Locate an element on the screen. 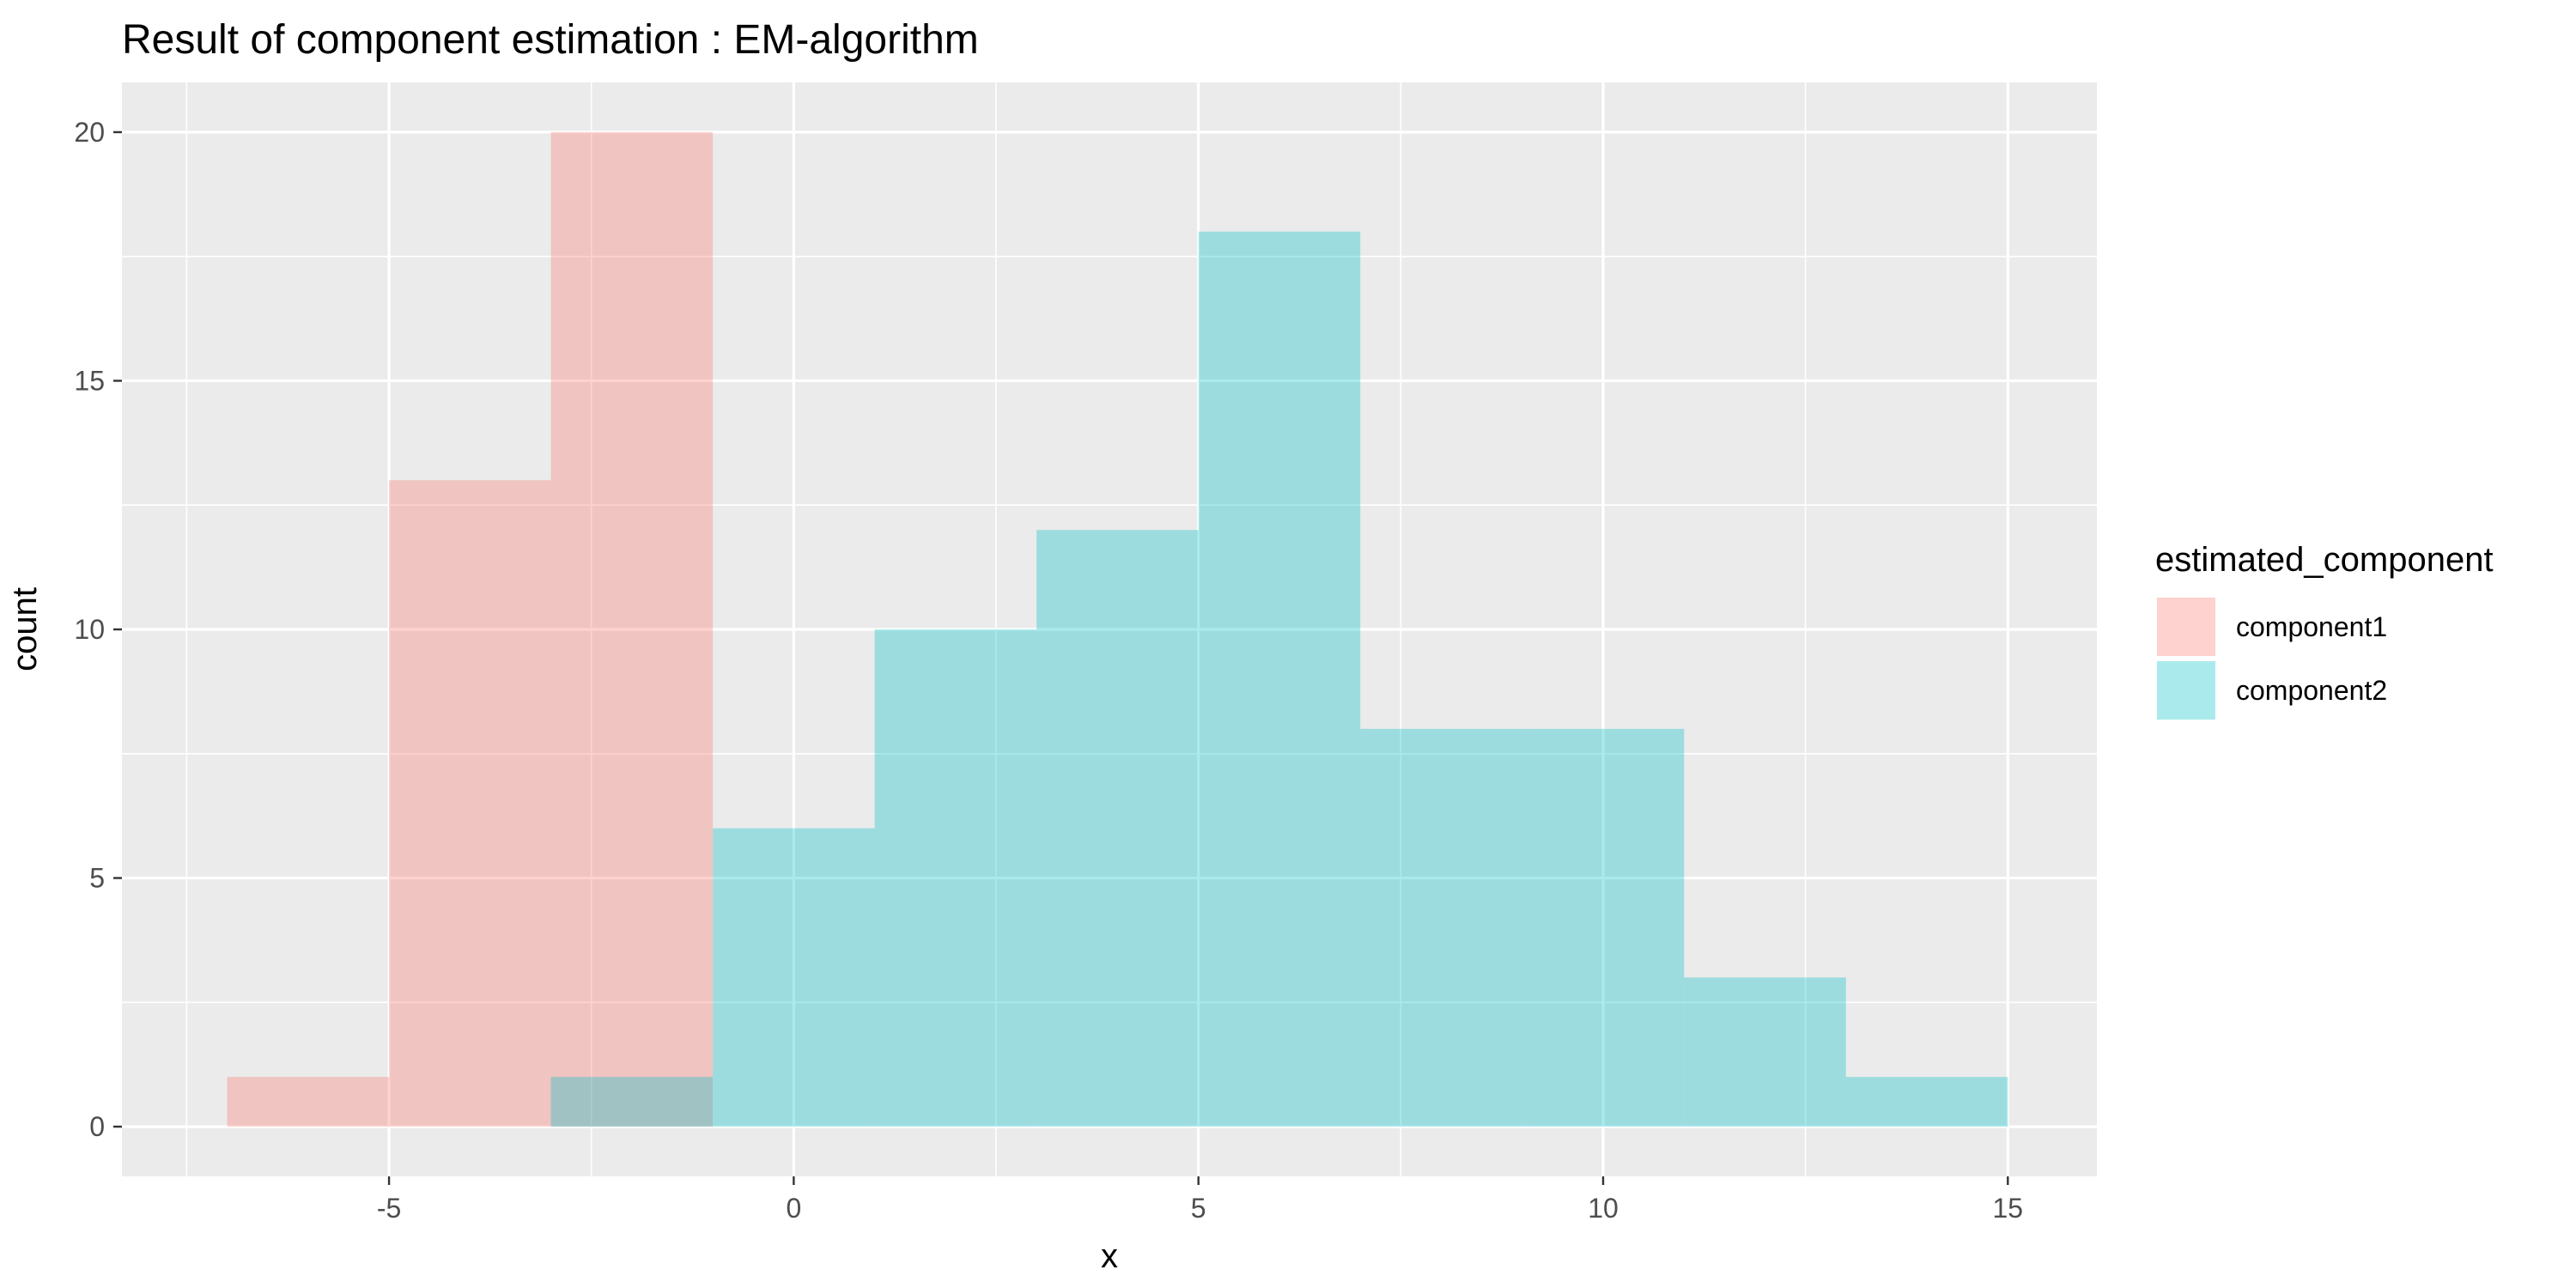 The height and width of the screenshot is (1288, 2576). y-tick-label: 0 is located at coordinates (97, 1126).